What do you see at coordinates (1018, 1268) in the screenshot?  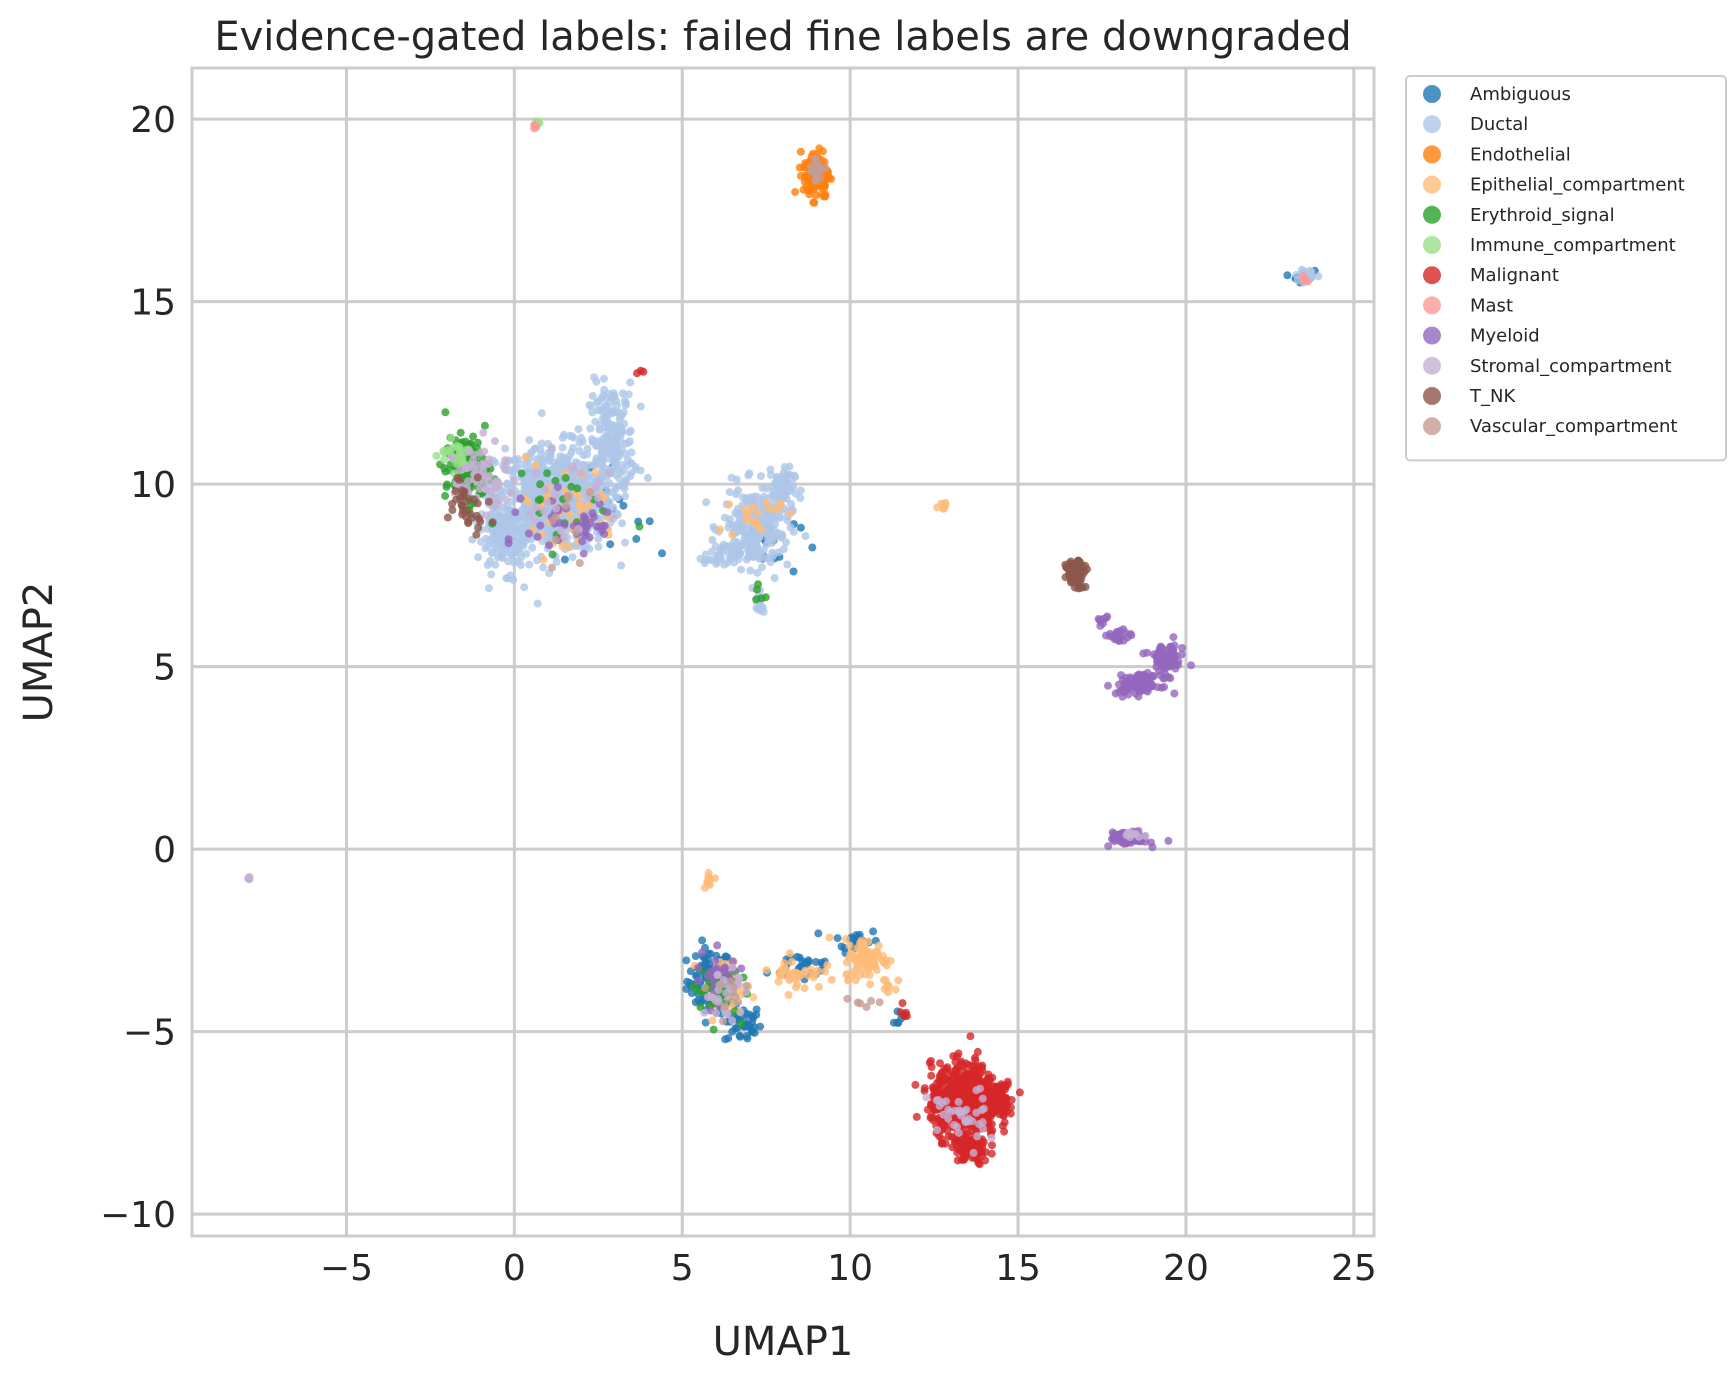 I see `x-tick-label: 15` at bounding box center [1018, 1268].